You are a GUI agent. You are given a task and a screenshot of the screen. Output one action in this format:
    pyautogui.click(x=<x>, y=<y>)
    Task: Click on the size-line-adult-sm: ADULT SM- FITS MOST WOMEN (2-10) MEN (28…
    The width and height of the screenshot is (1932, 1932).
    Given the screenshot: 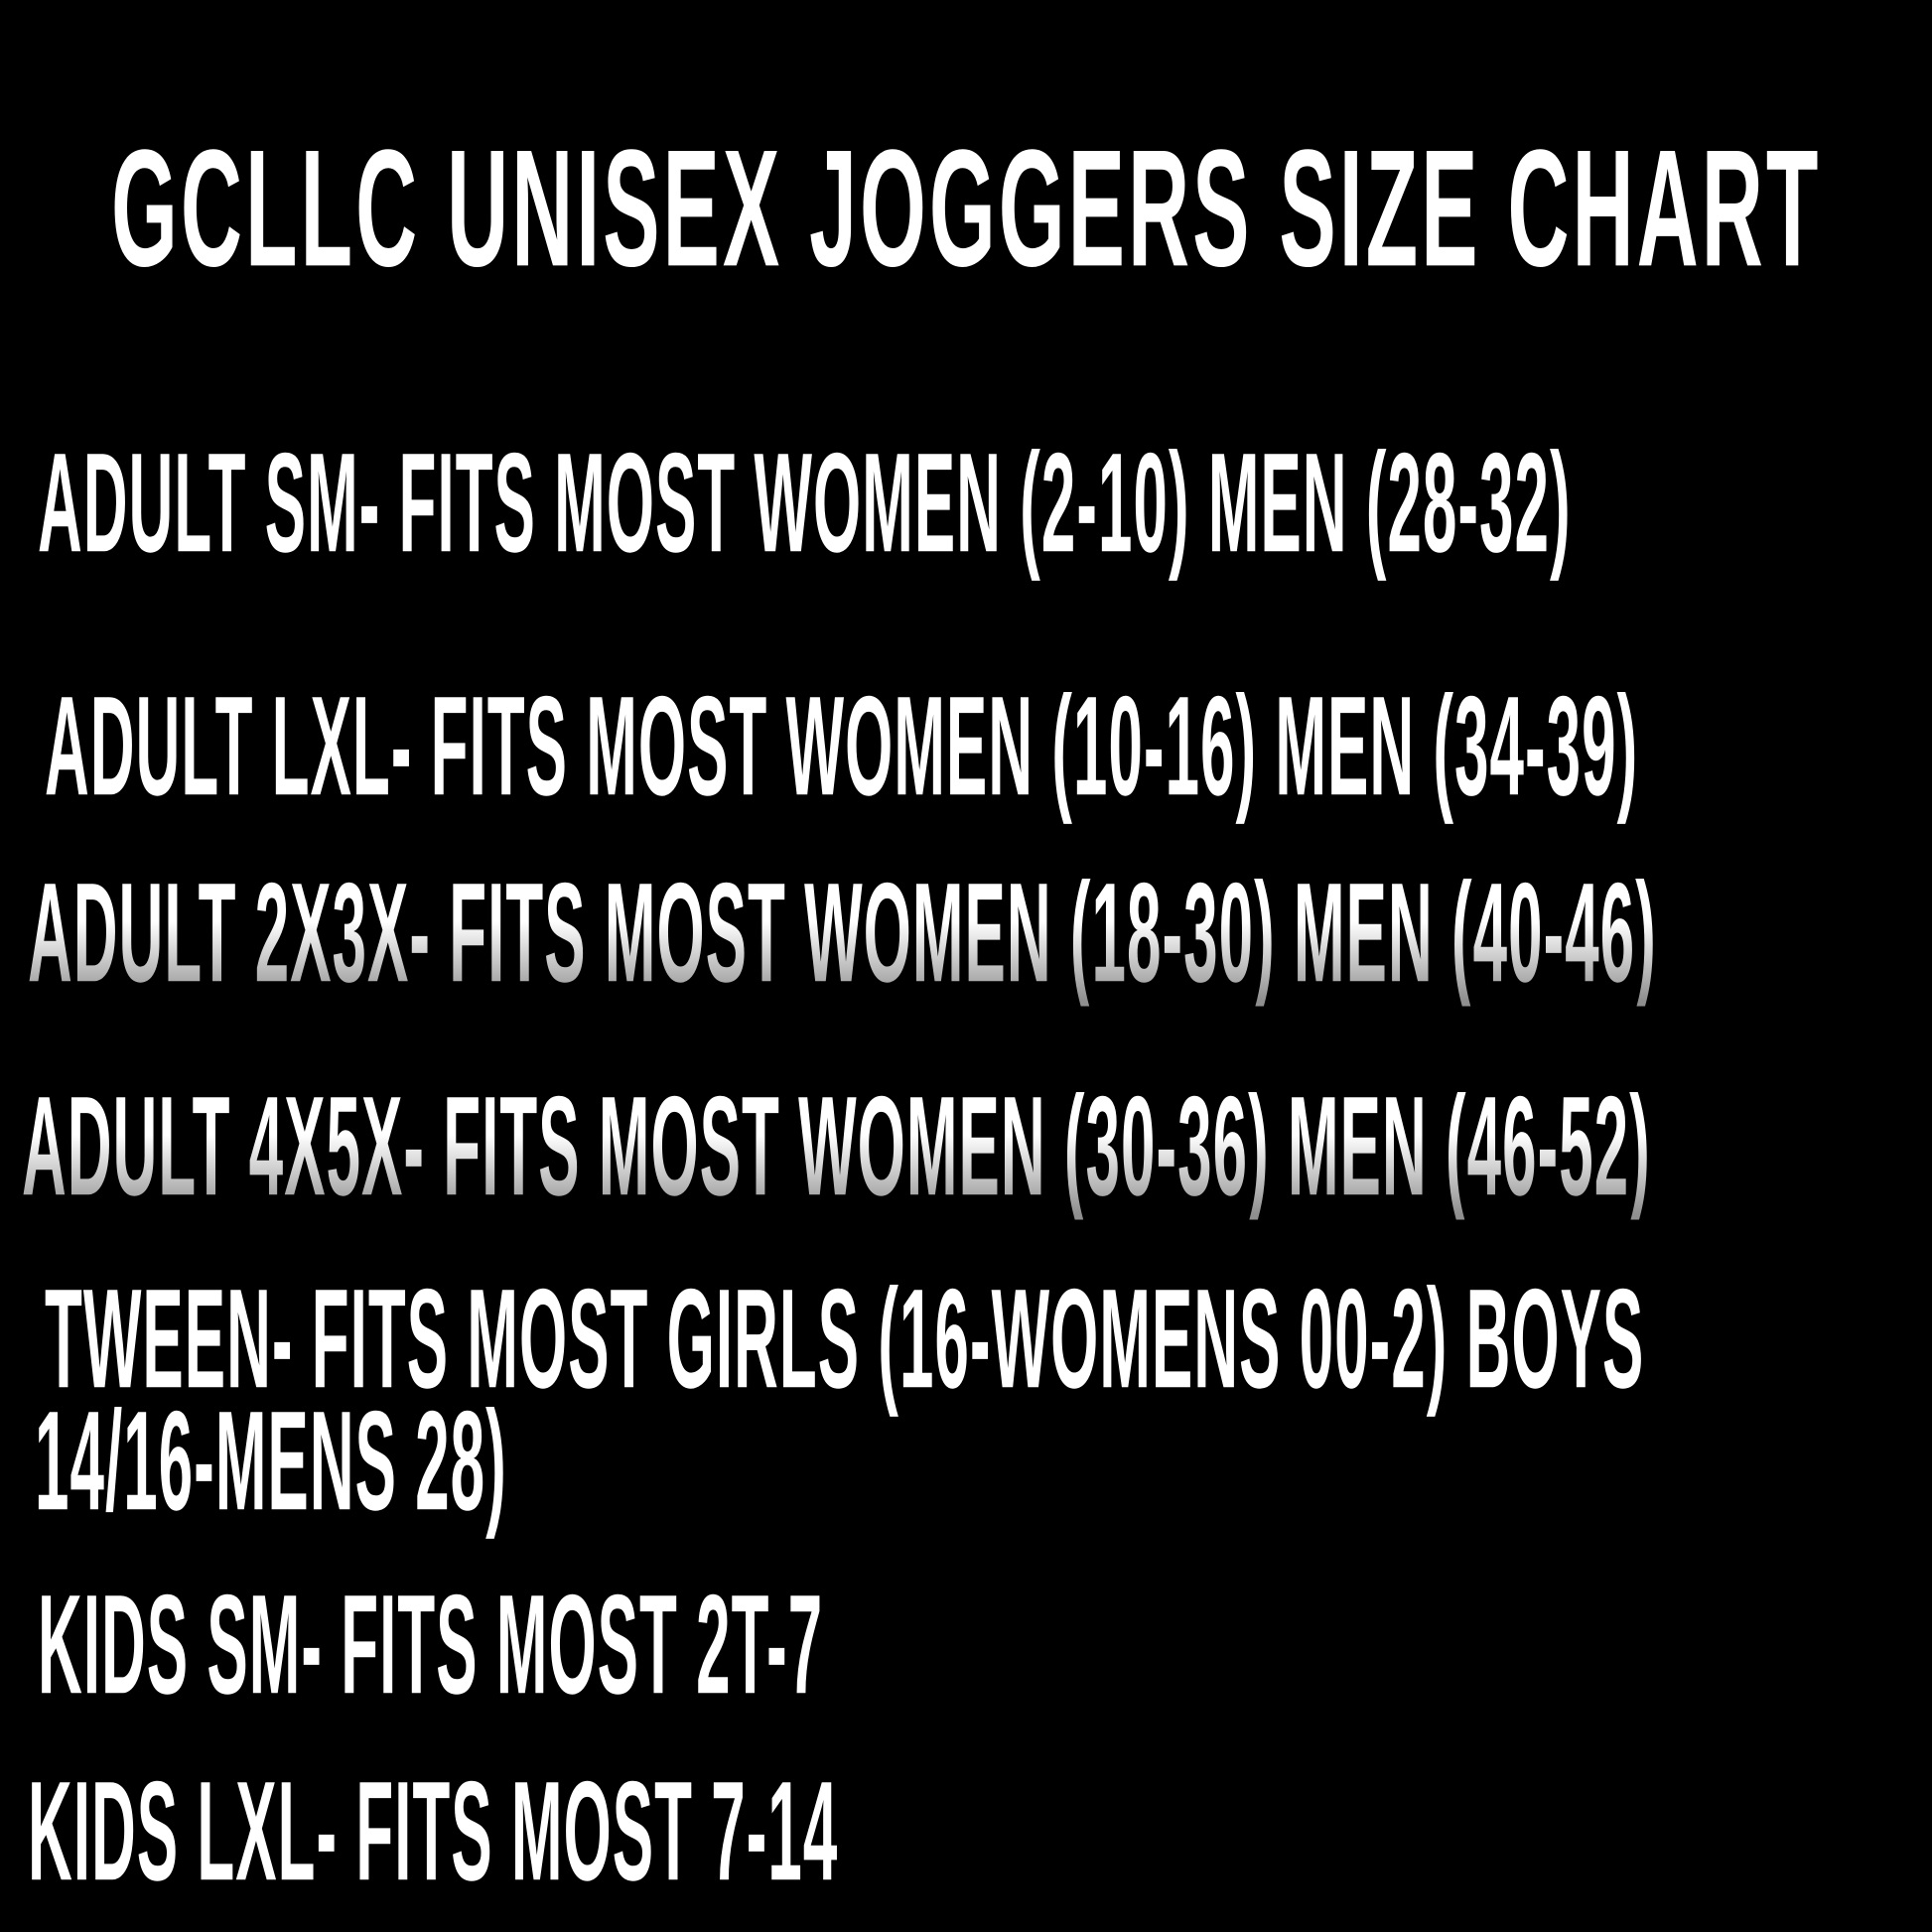 What is the action you would take?
    pyautogui.click(x=805, y=505)
    